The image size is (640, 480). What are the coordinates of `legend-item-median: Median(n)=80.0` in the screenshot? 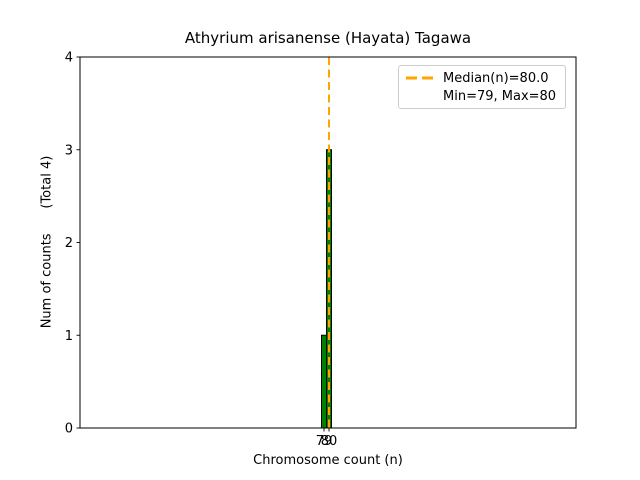 It's located at (481, 78).